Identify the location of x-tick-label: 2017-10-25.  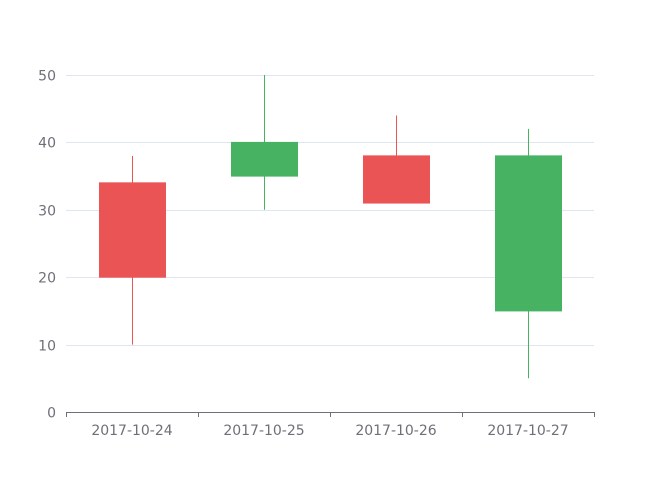
(263, 431).